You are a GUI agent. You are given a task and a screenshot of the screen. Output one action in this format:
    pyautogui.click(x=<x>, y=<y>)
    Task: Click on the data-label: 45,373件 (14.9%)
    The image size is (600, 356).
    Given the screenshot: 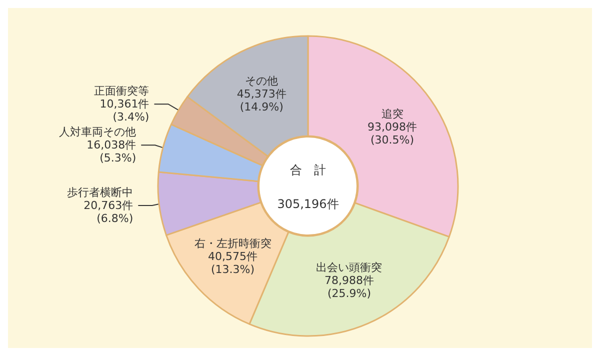 What is the action you would take?
    pyautogui.click(x=261, y=101)
    